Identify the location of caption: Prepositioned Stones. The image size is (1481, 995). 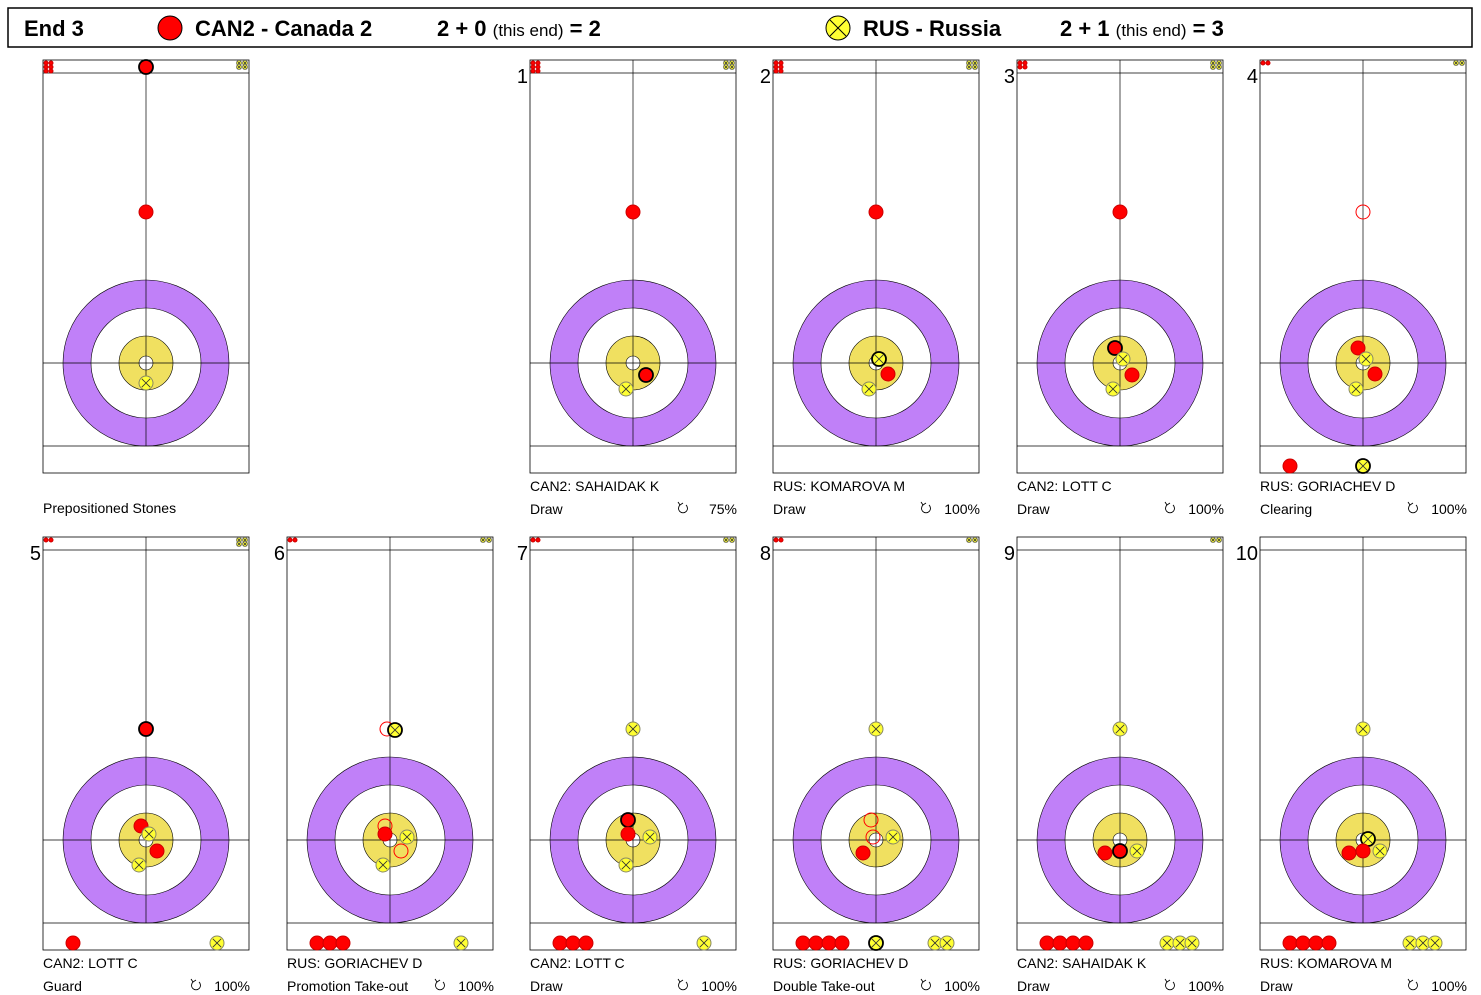
(109, 508).